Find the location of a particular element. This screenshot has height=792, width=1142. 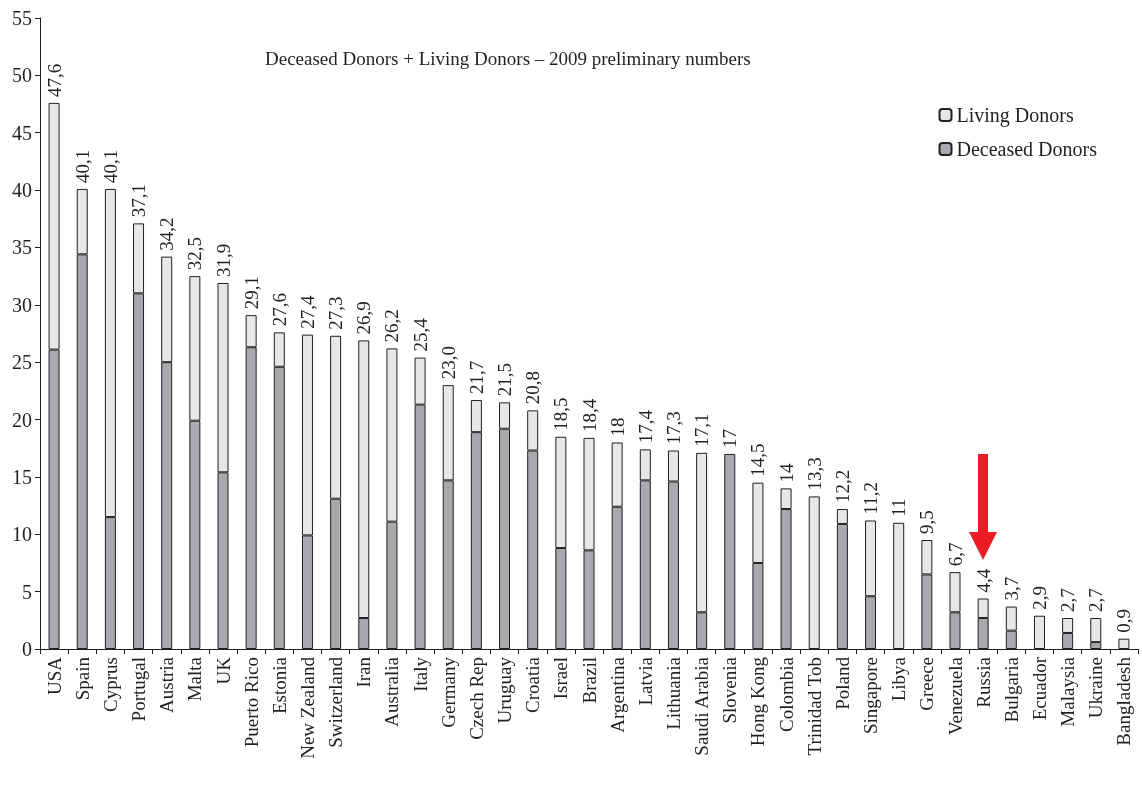

y-tick-label: 45 is located at coordinates (22, 132).